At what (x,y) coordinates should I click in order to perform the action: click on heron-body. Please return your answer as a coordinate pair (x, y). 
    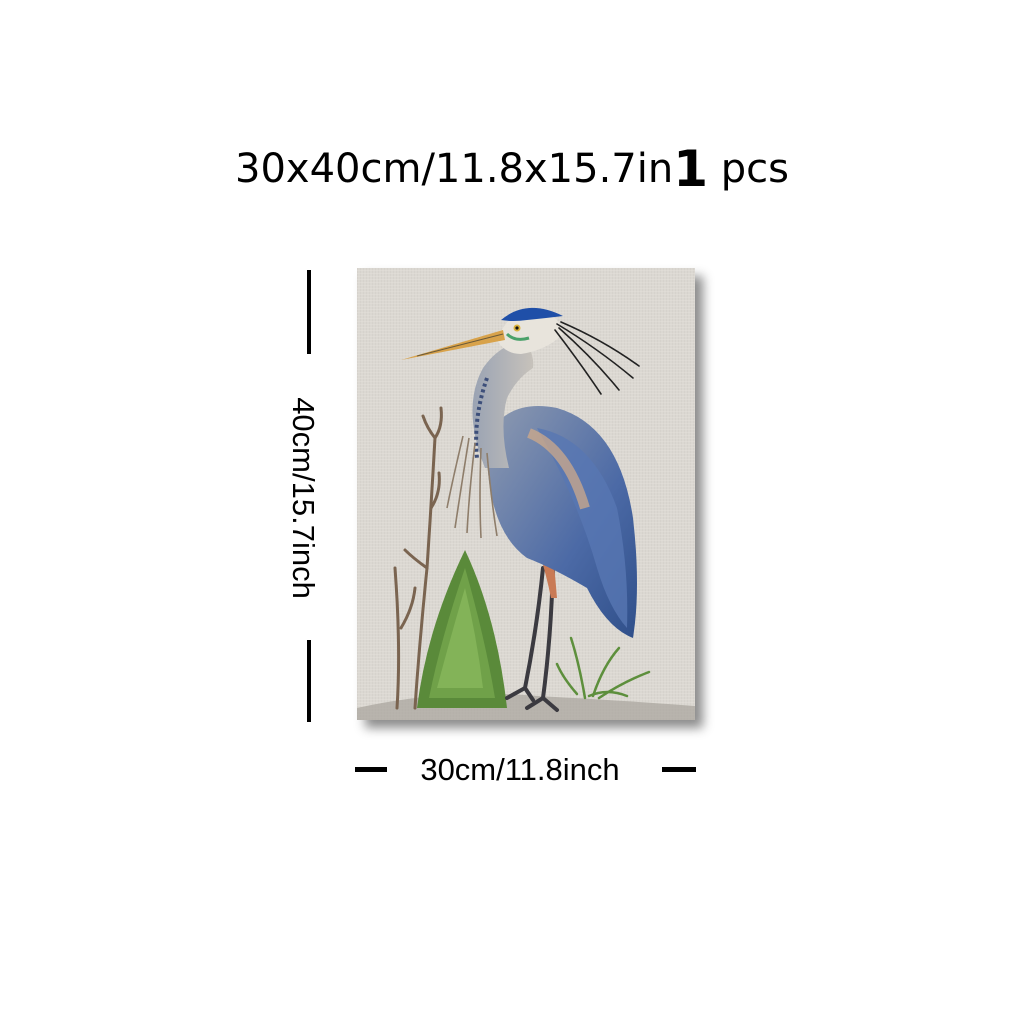
    Looking at the image, I should click on (561, 522).